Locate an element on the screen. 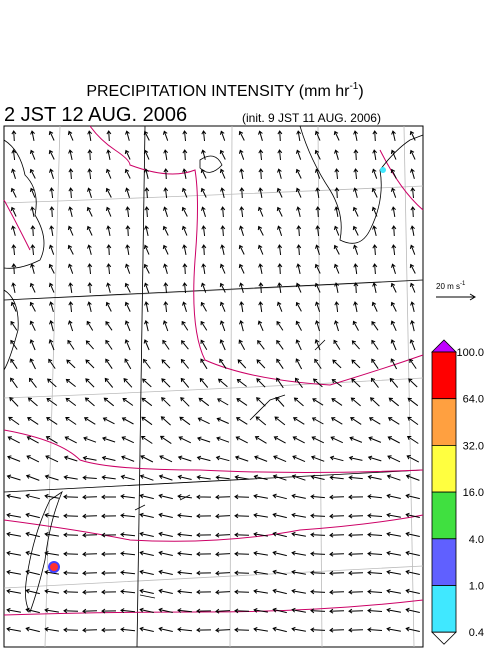  contour is located at coordinates (213, 200).